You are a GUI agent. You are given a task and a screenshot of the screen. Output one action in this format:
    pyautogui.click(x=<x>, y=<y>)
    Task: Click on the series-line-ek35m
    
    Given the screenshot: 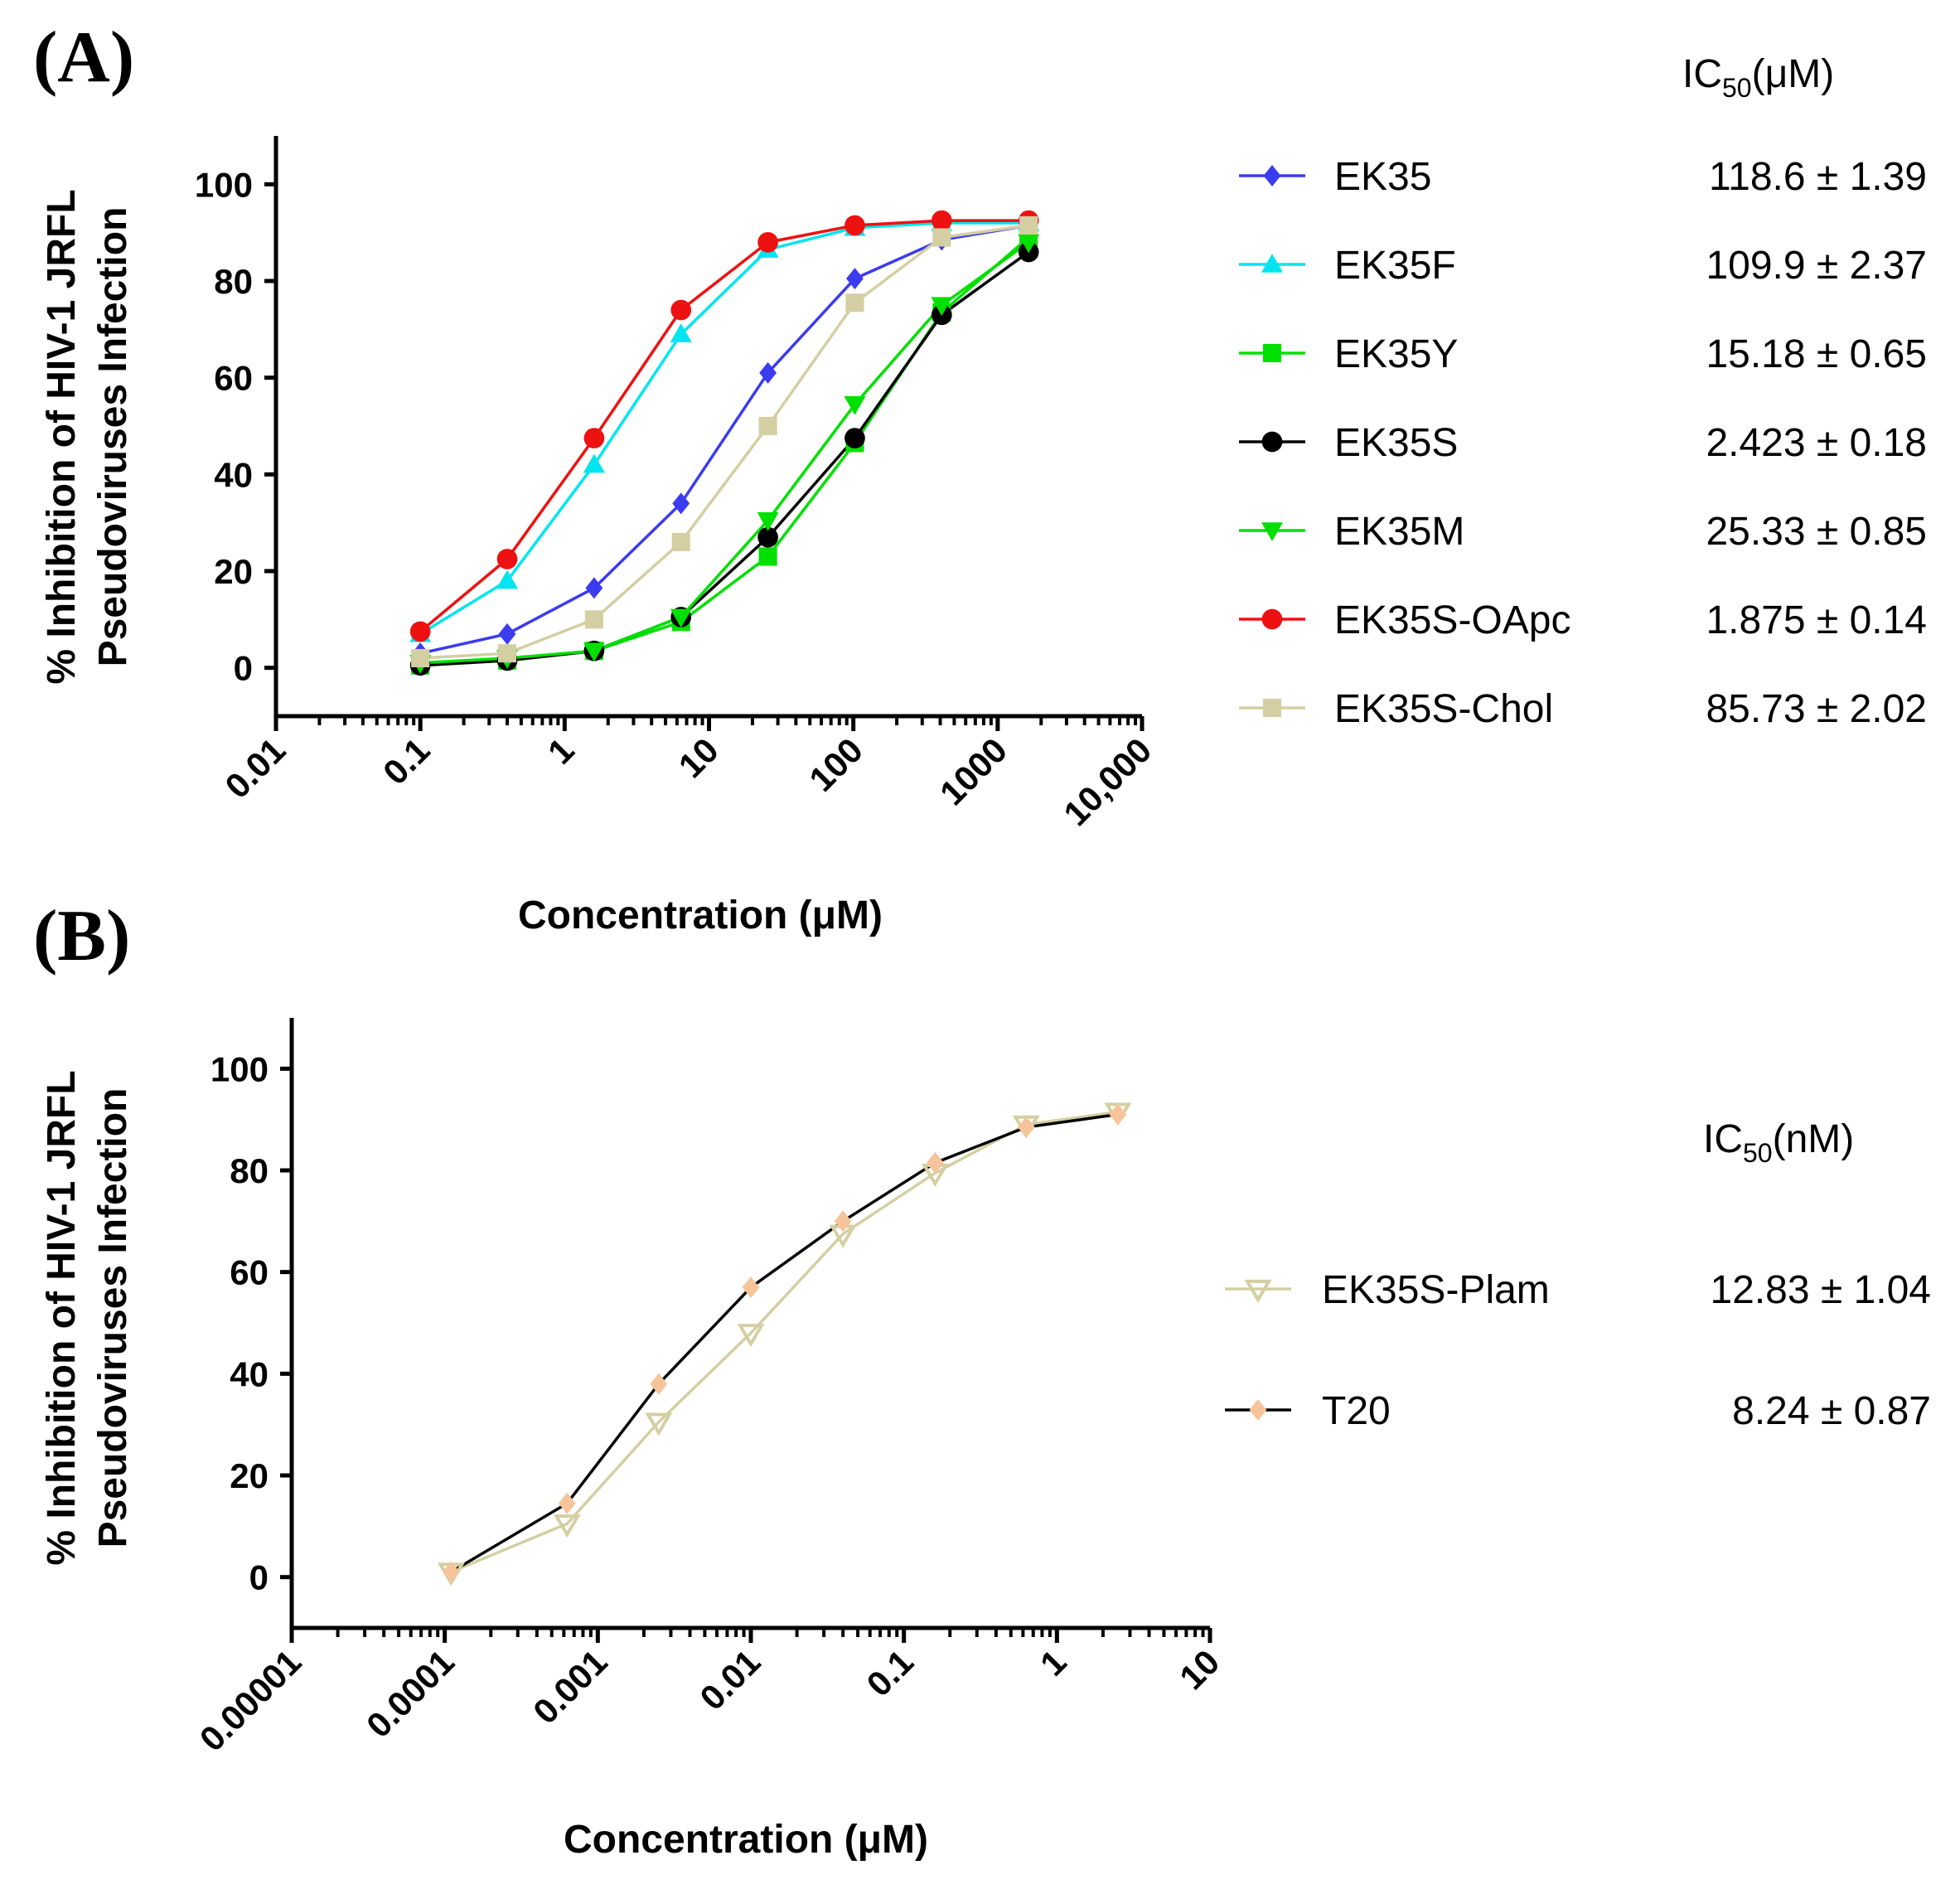 What is the action you would take?
    pyautogui.click(x=725, y=452)
    